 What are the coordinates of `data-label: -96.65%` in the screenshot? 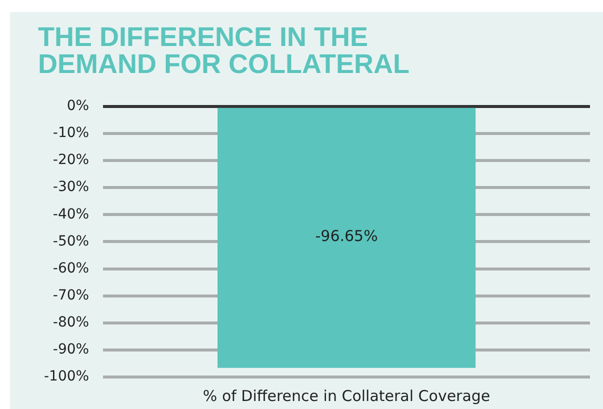 It's located at (346, 236).